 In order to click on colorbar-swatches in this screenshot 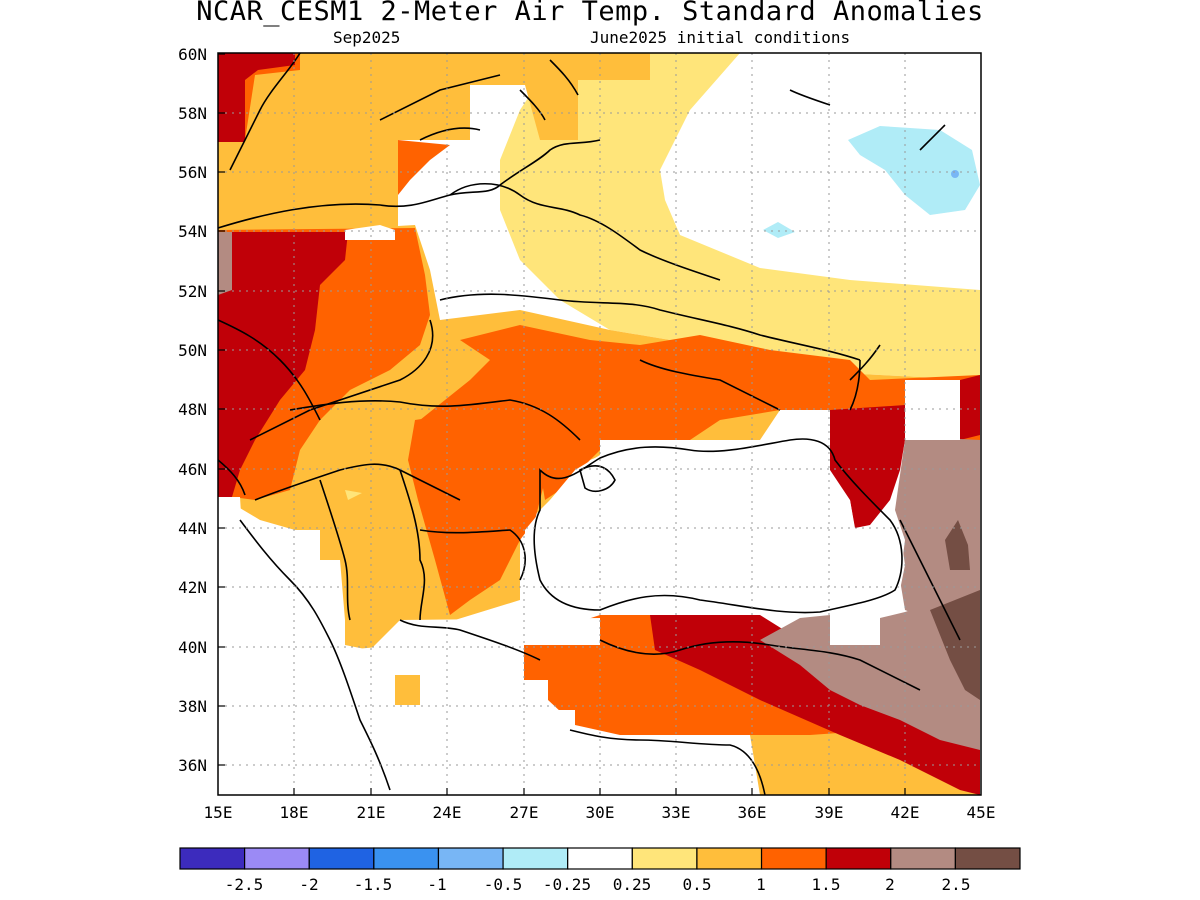, I will do `click(600, 858)`.